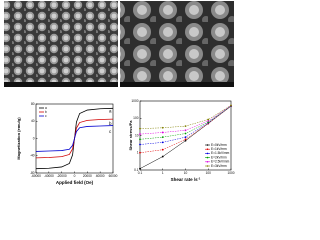  What do you see at coordinates (32, 156) in the screenshot?
I see `y-tick-label: -40` at bounding box center [32, 156].